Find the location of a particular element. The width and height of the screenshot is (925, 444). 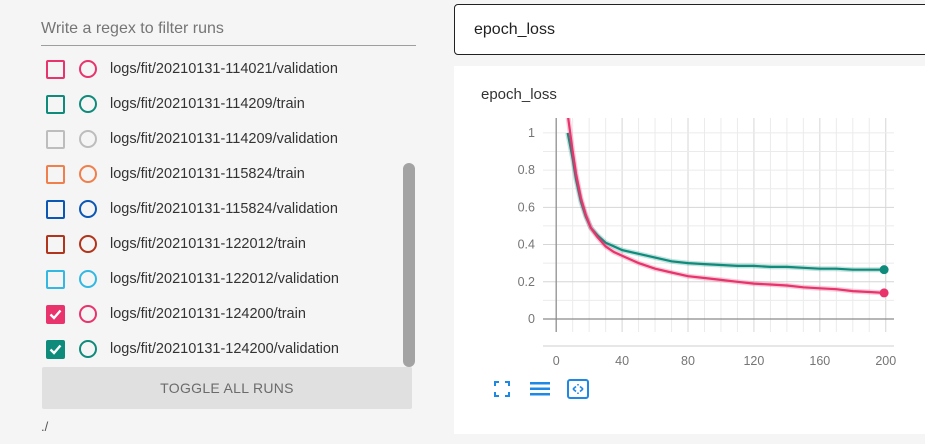

run-label: logs/fit/20210131-122012/train is located at coordinates (208, 244).